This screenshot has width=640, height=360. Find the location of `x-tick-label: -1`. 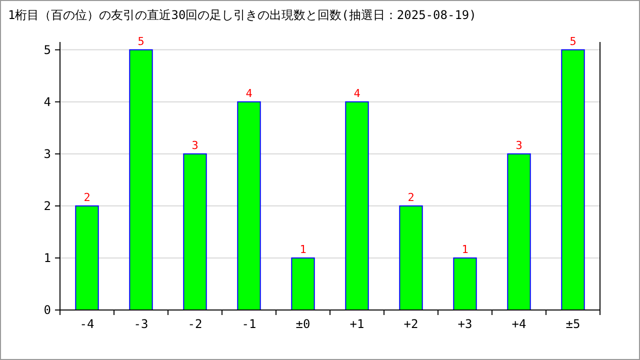

x-tick-label: -1 is located at coordinates (249, 324).